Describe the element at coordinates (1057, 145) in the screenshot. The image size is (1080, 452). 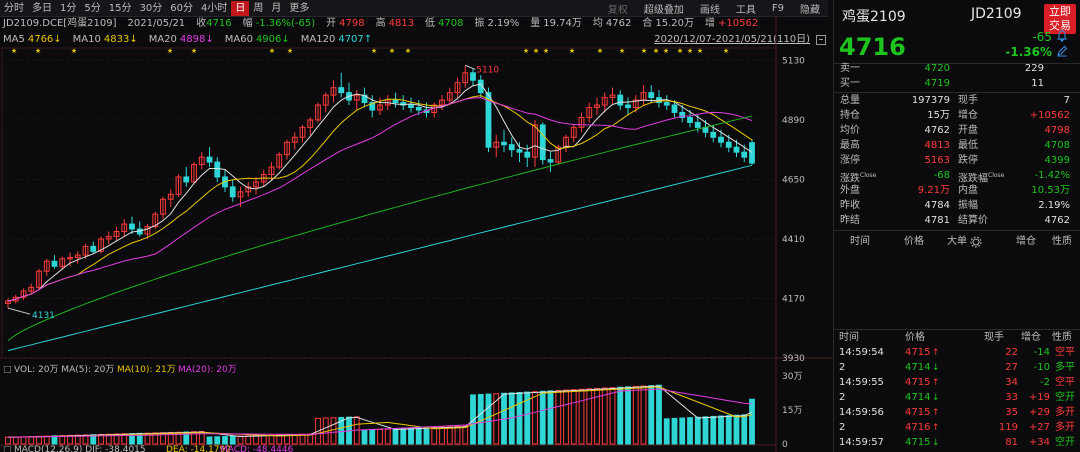
I see `quote-value: 4708` at that location.